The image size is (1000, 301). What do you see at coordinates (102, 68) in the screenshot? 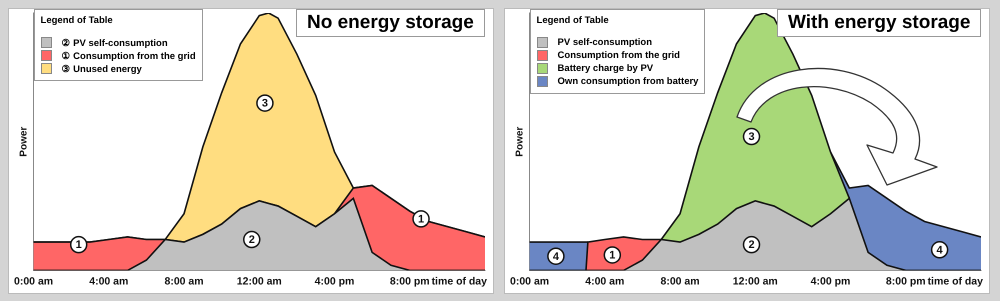
I see `legend-label: ③ Unused energy` at bounding box center [102, 68].